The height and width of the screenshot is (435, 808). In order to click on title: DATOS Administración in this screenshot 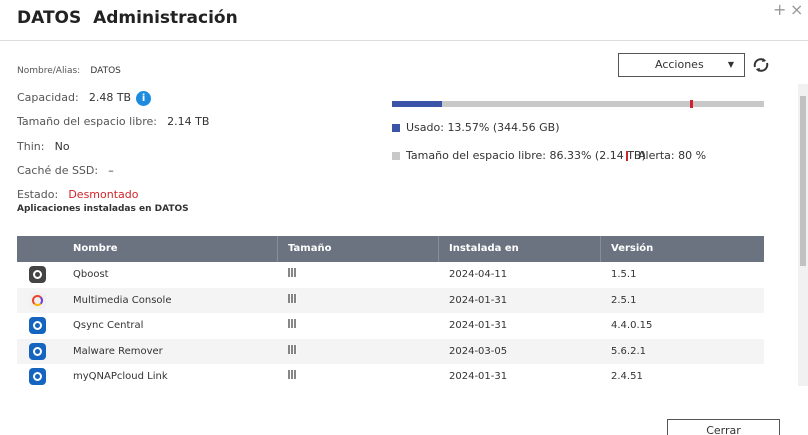, I will do `click(127, 18)`.